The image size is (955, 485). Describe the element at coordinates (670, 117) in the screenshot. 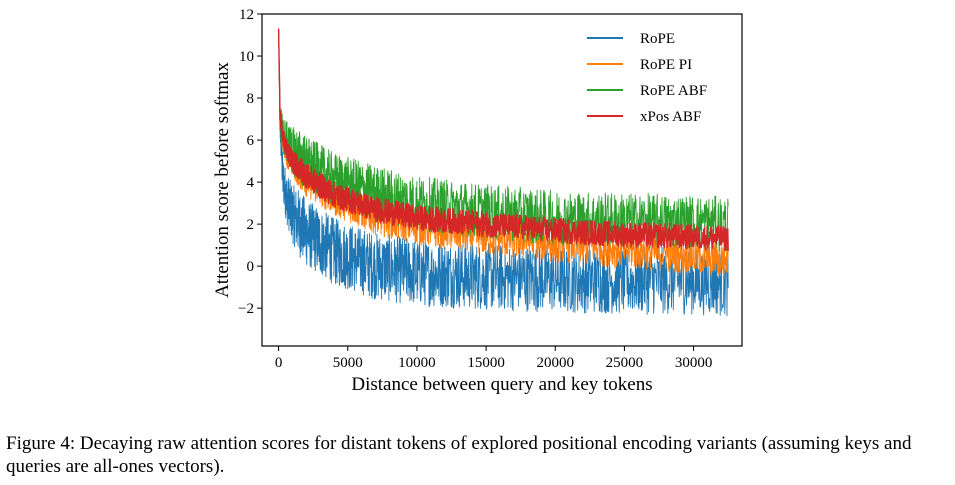

I see `legend-label: xPos ABF` at that location.